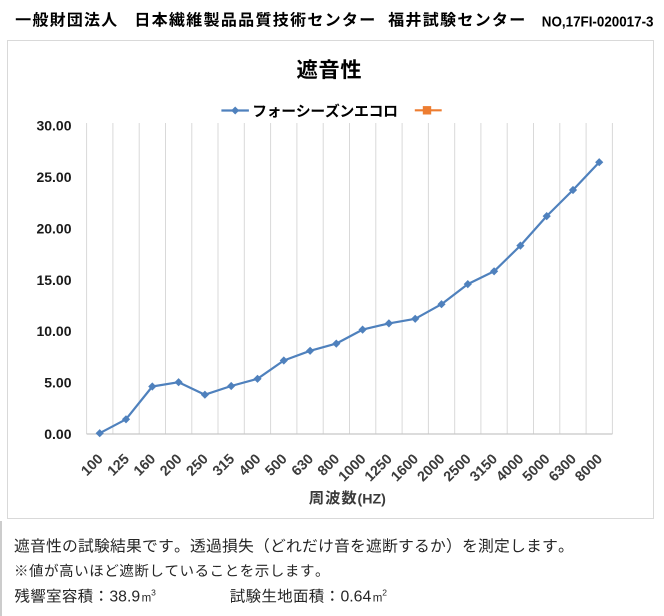 The width and height of the screenshot is (664, 616). I want to click on svg-text: 315, so click(224, 465).